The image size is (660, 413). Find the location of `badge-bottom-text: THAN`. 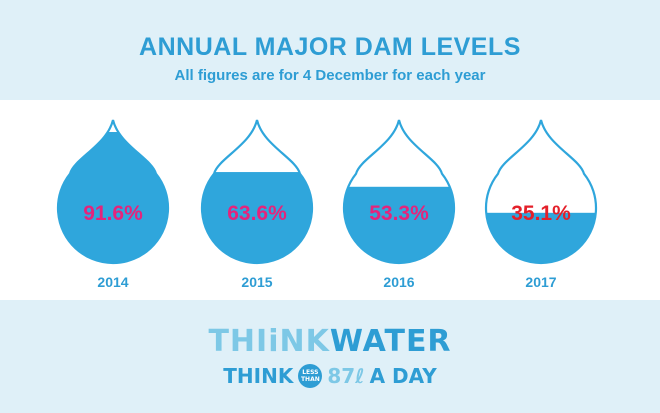

badge-bottom-text: THAN is located at coordinates (310, 379).